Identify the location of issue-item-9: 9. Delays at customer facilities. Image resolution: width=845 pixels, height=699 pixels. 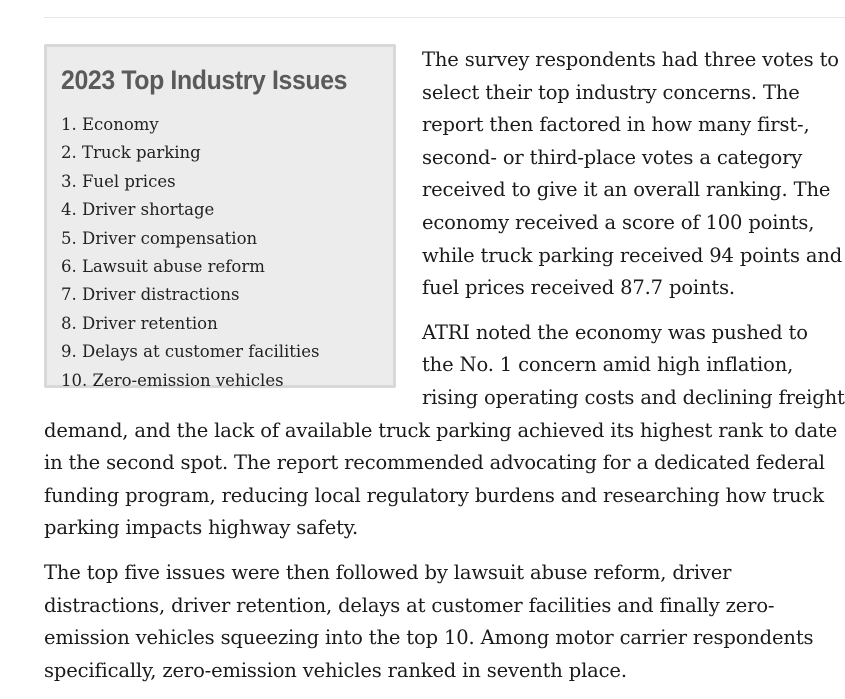
(190, 352).